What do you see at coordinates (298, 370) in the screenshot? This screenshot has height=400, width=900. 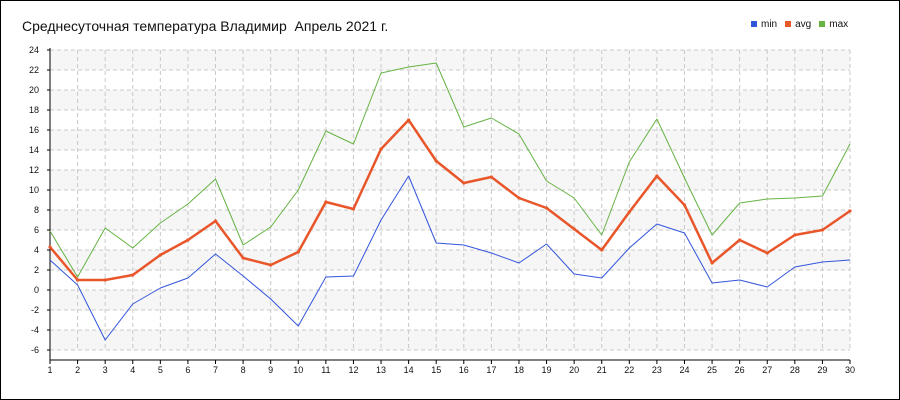 I see `x-tick-label: 10` at bounding box center [298, 370].